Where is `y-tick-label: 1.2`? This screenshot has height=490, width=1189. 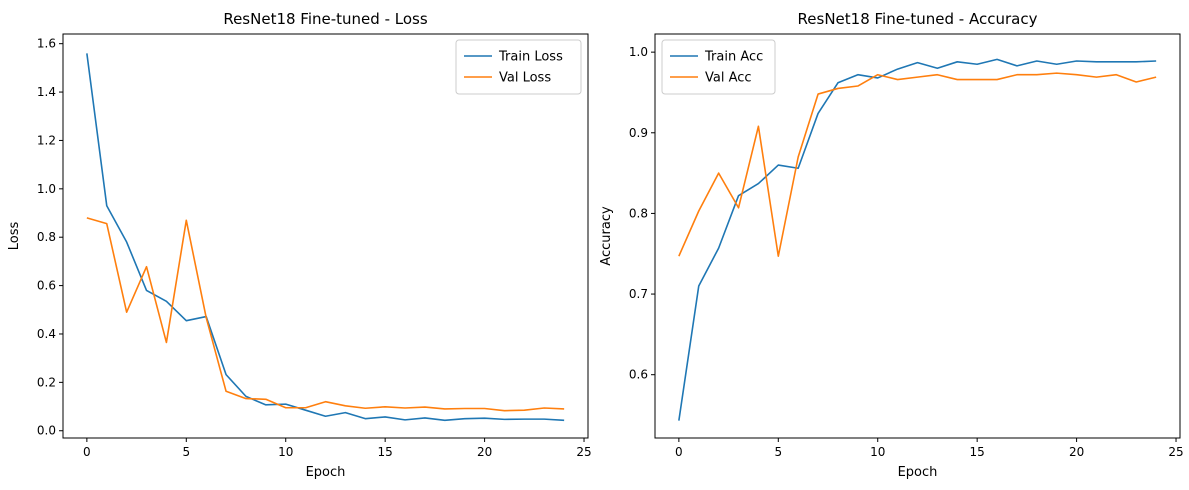
y-tick-label: 1.2 is located at coordinates (46, 140).